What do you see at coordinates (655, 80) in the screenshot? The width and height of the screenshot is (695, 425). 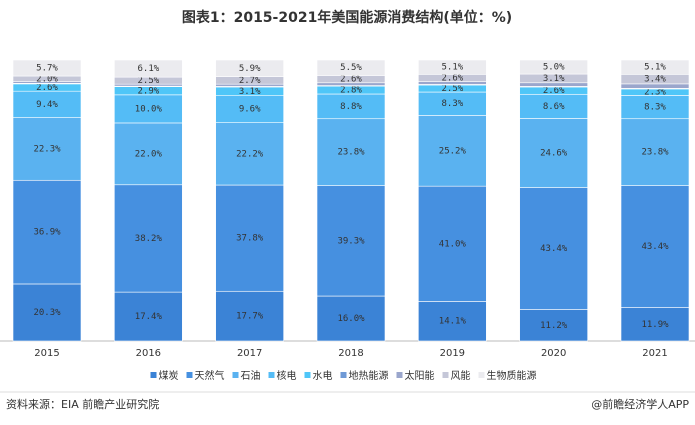 I see `value-label: 3.4%` at bounding box center [655, 80].